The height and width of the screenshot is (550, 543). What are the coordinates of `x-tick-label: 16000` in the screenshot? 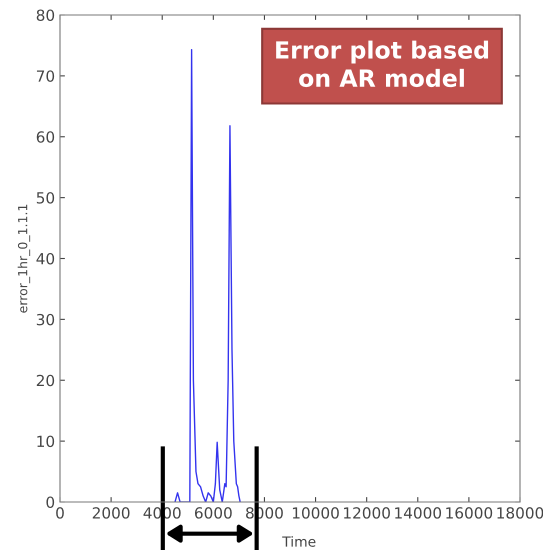 It's located at (469, 513).